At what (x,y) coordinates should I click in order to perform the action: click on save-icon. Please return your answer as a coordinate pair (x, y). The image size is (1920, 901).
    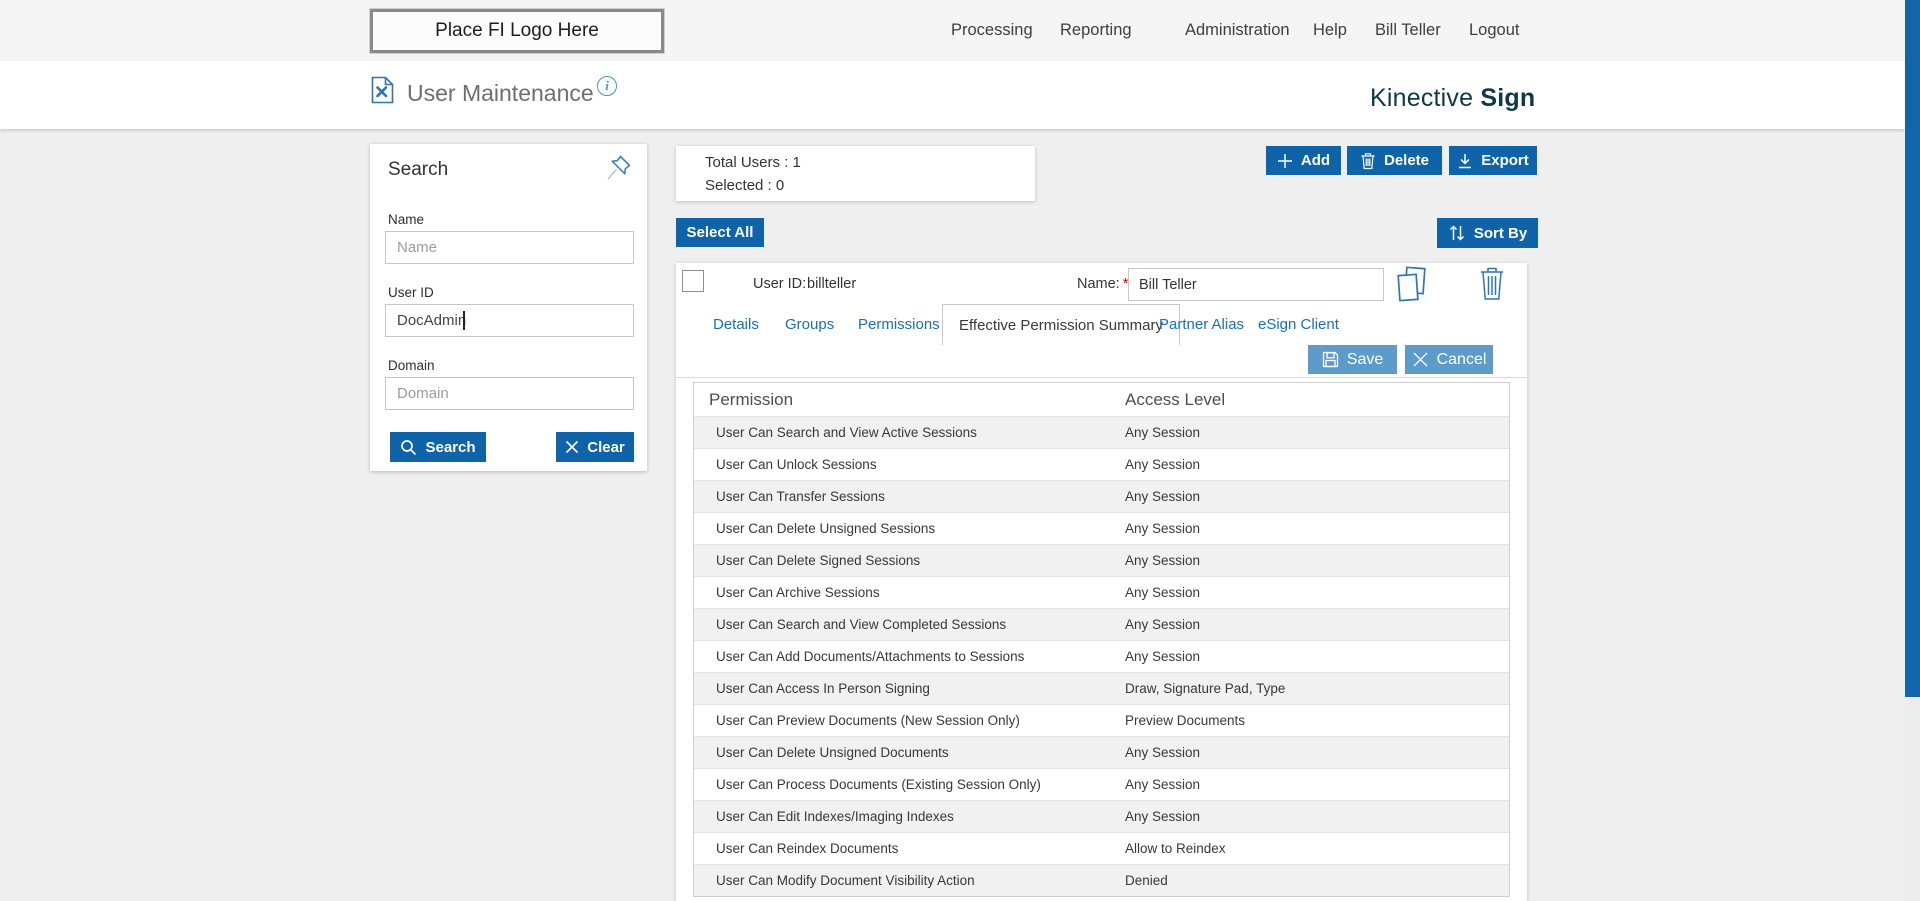
    Looking at the image, I should click on (1330, 359).